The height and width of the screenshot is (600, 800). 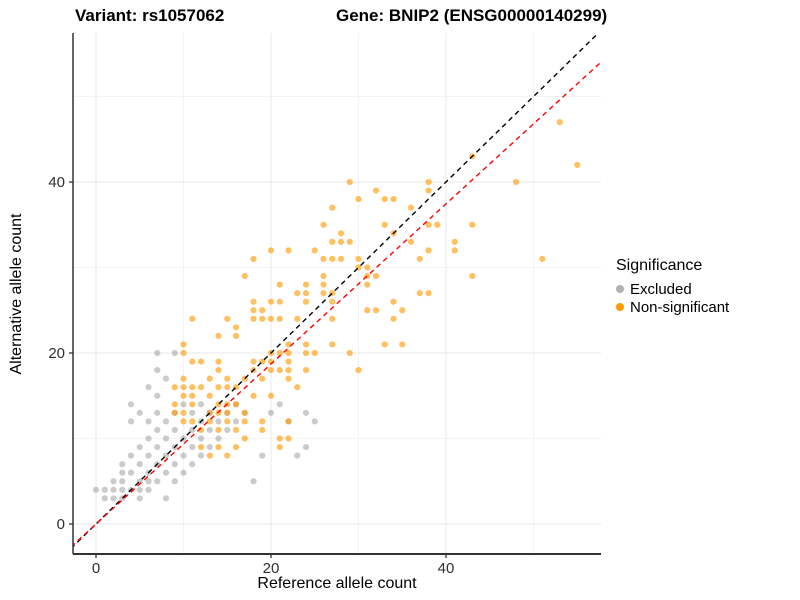 I want to click on x-tick-label: 40, so click(x=446, y=568).